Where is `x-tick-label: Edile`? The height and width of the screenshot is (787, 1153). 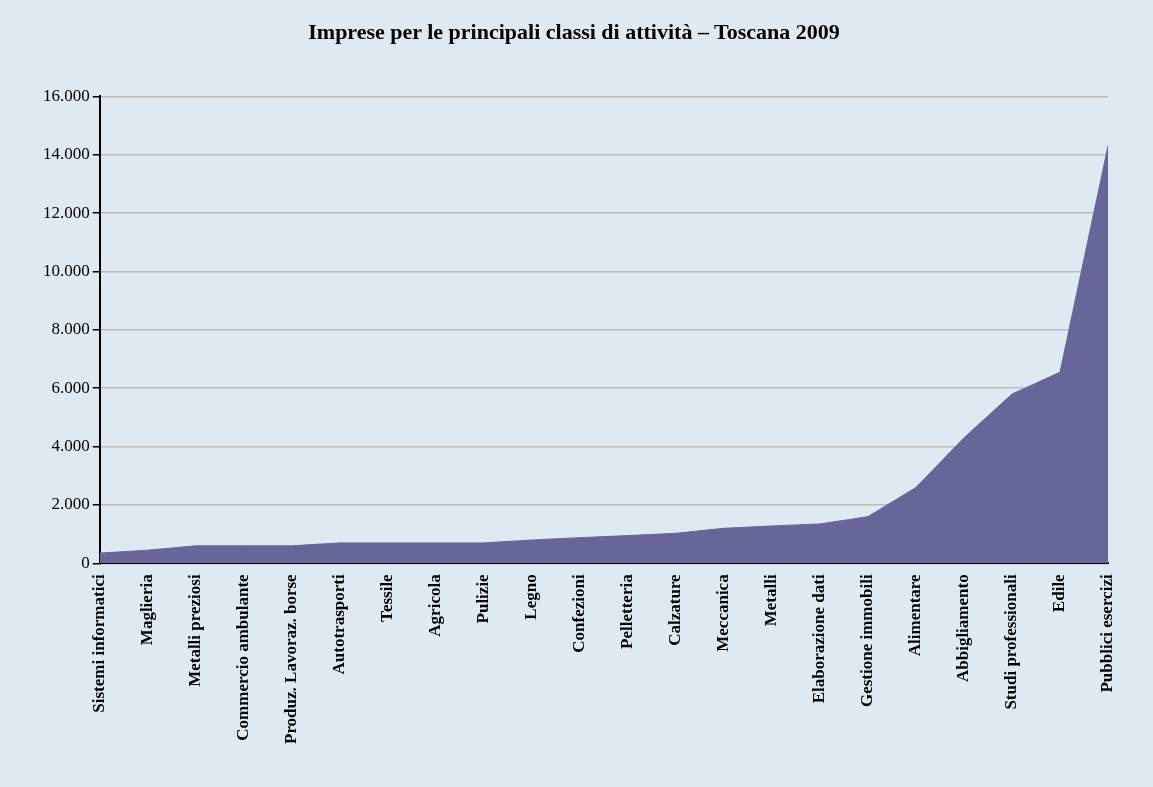
x-tick-label: Edile is located at coordinates (1059, 593).